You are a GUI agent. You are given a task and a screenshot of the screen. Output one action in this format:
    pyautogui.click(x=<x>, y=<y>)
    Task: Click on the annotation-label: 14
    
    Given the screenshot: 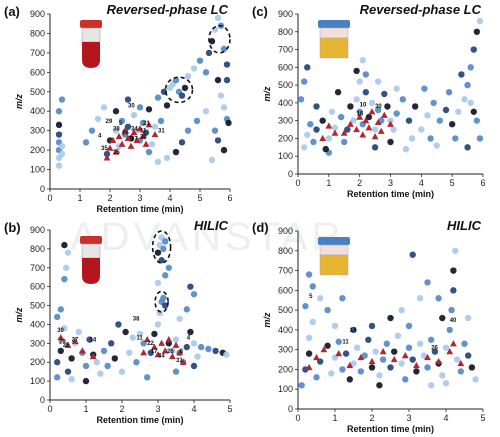 What is the action you would take?
    pyautogui.click(x=353, y=331)
    